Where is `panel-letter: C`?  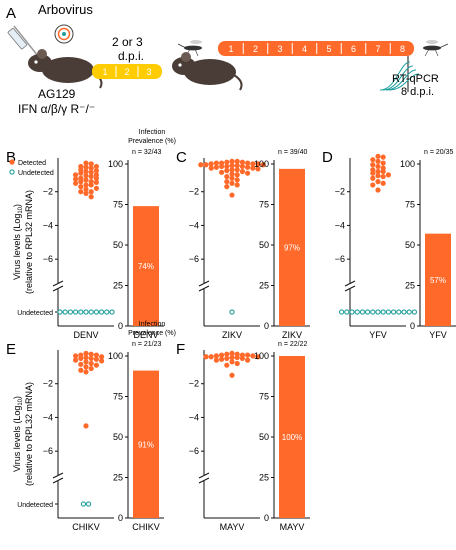
panel-letter: C is located at coordinates (181, 157).